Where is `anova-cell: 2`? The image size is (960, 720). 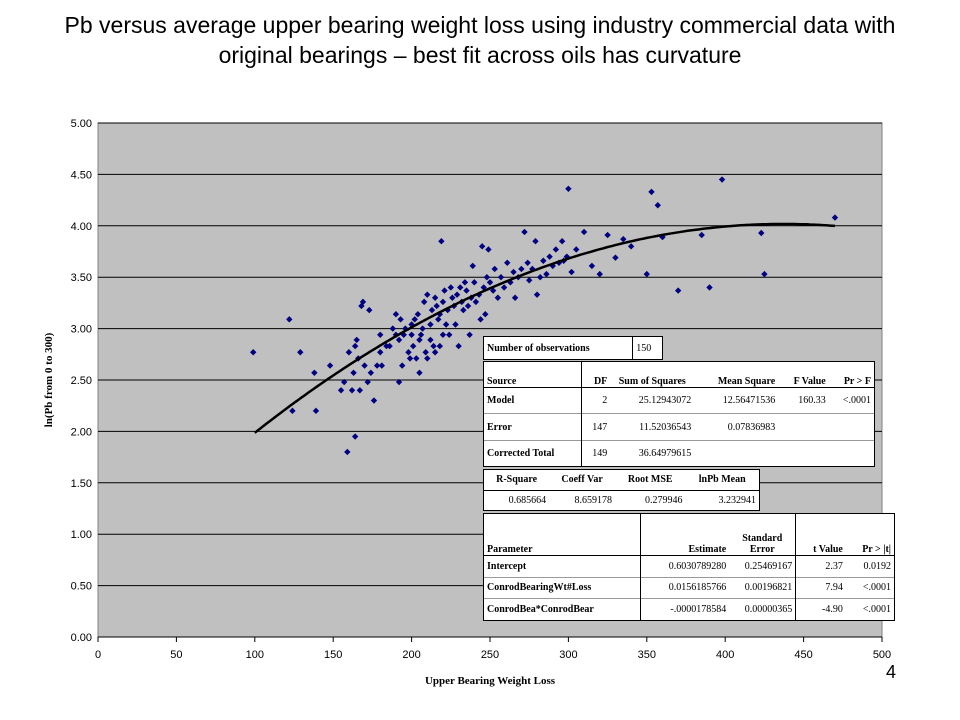 anova-cell: 2 is located at coordinates (596, 400).